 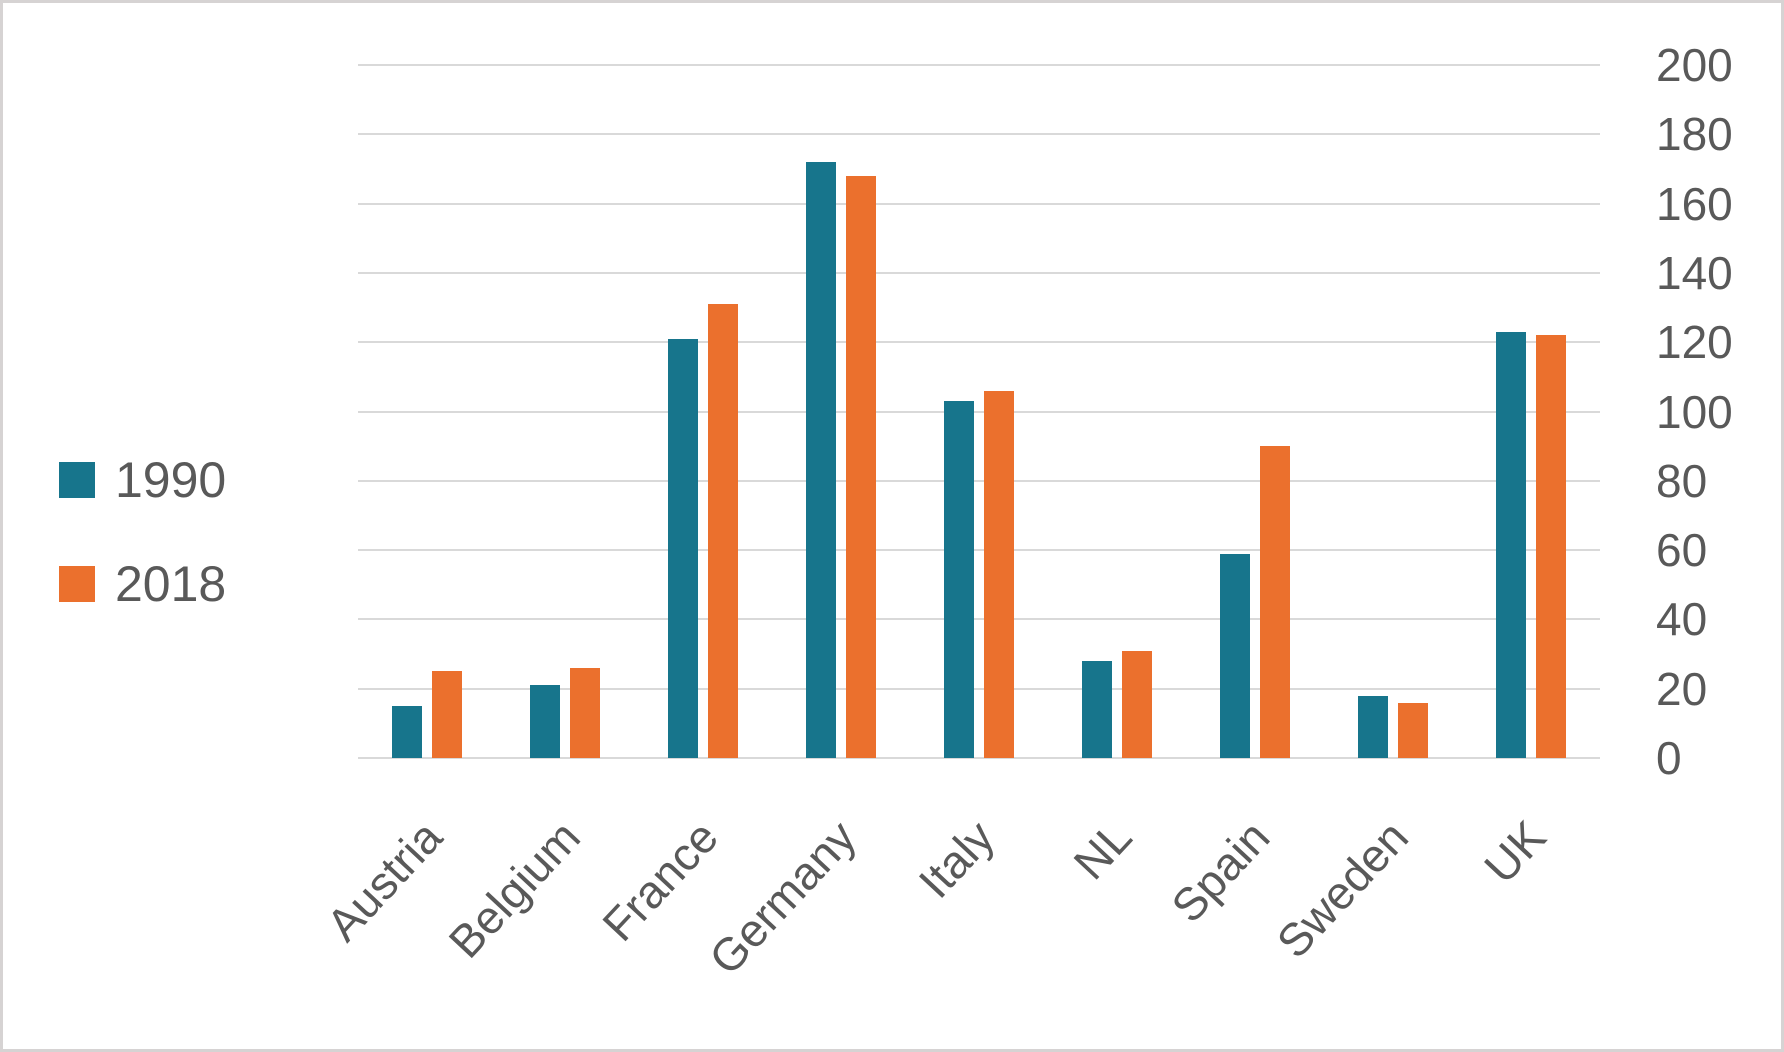 What do you see at coordinates (545, 721) in the screenshot?
I see `bar-1990-belgium` at bounding box center [545, 721].